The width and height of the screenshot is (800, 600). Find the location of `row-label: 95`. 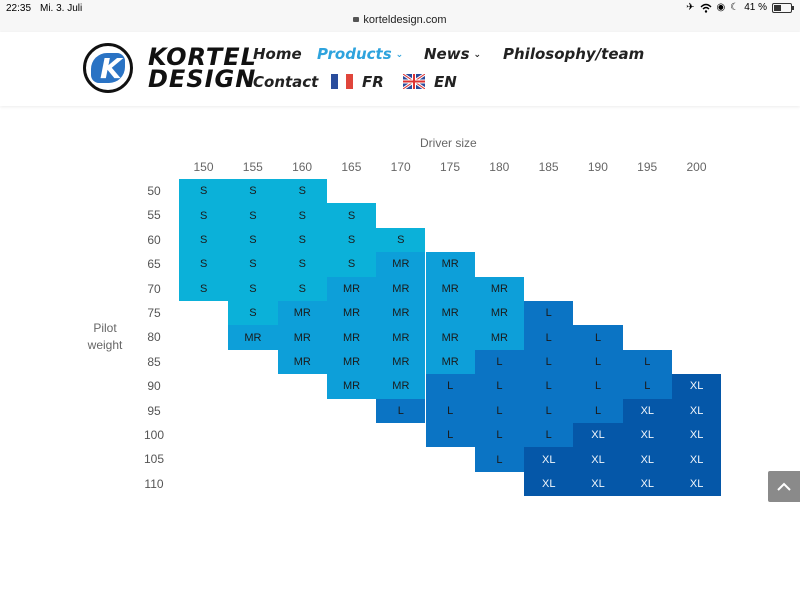

row-label: 95 is located at coordinates (154, 410).